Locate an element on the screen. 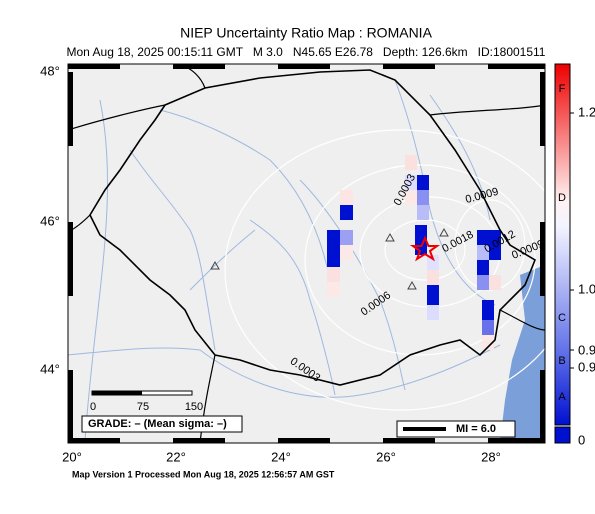 The height and width of the screenshot is (514, 595). grade-letter: F is located at coordinates (562, 89).